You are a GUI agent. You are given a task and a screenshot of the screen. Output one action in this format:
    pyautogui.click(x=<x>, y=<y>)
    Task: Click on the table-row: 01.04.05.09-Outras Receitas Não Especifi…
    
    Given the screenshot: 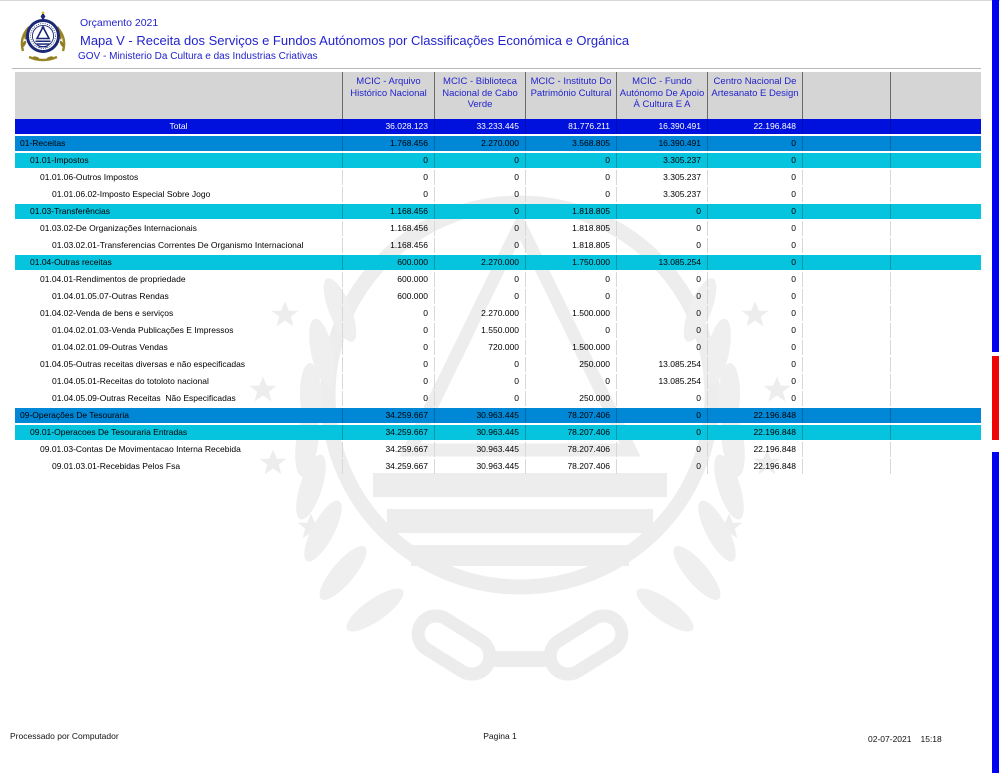 What is the action you would take?
    pyautogui.click(x=498, y=398)
    